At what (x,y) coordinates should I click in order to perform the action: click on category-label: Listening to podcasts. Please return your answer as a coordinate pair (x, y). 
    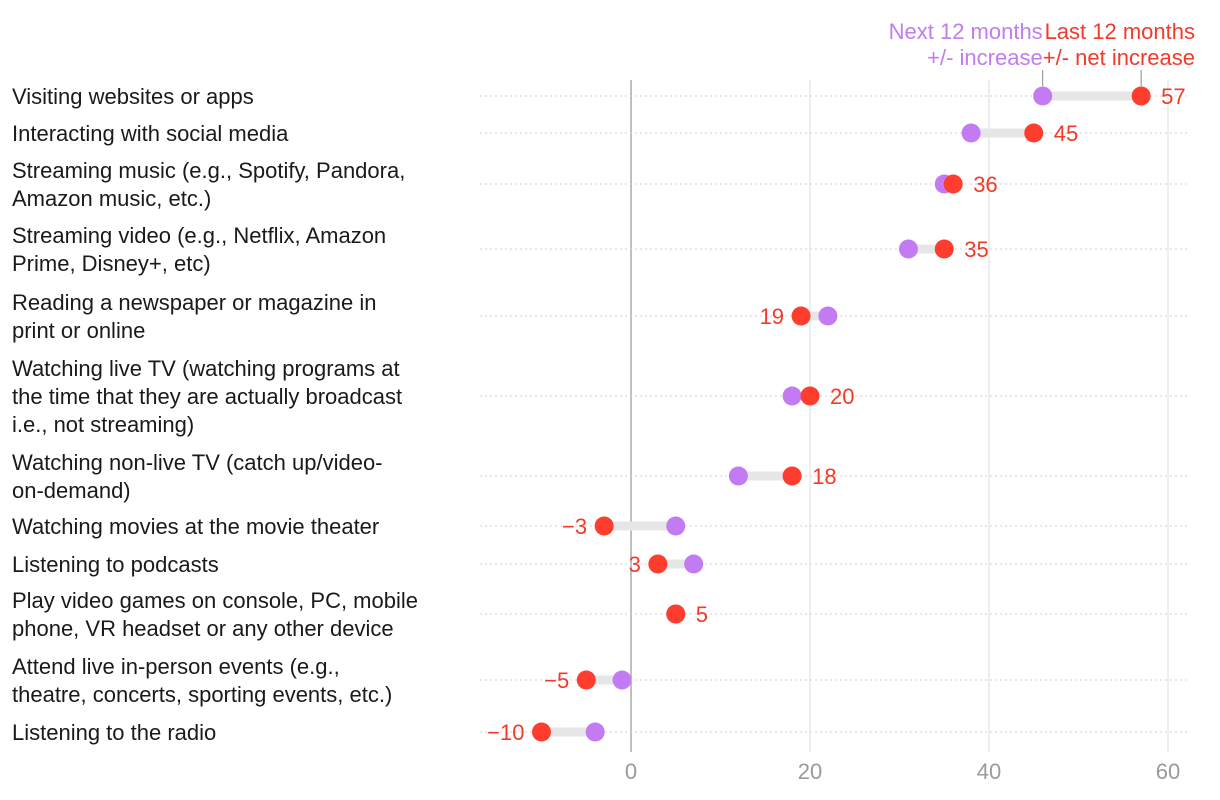
    Looking at the image, I should click on (115, 564).